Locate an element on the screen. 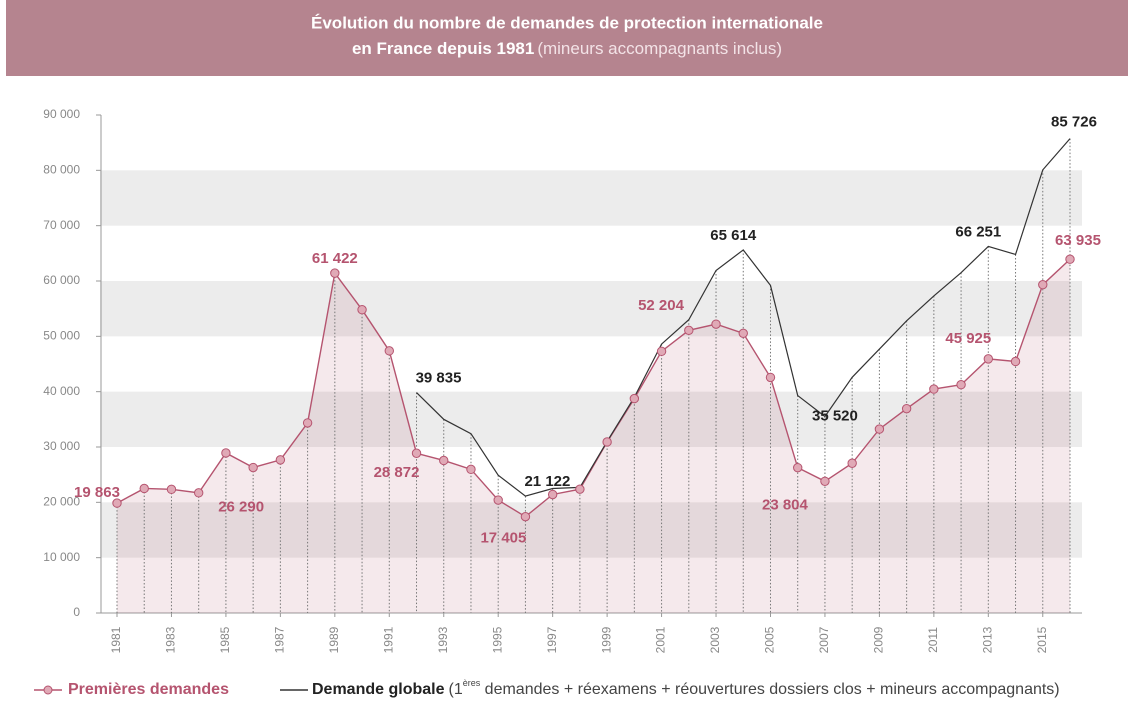  x-tick-label: 2015 is located at coordinates (1042, 639).